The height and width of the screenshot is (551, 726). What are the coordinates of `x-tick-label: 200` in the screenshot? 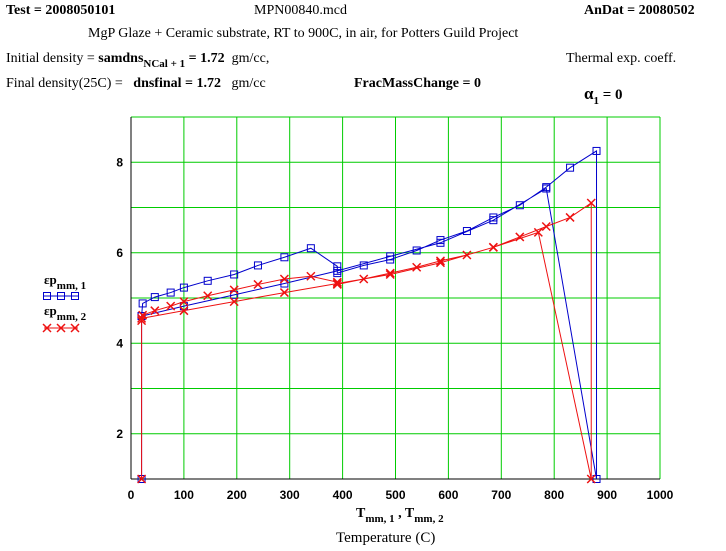 It's located at (237, 495).